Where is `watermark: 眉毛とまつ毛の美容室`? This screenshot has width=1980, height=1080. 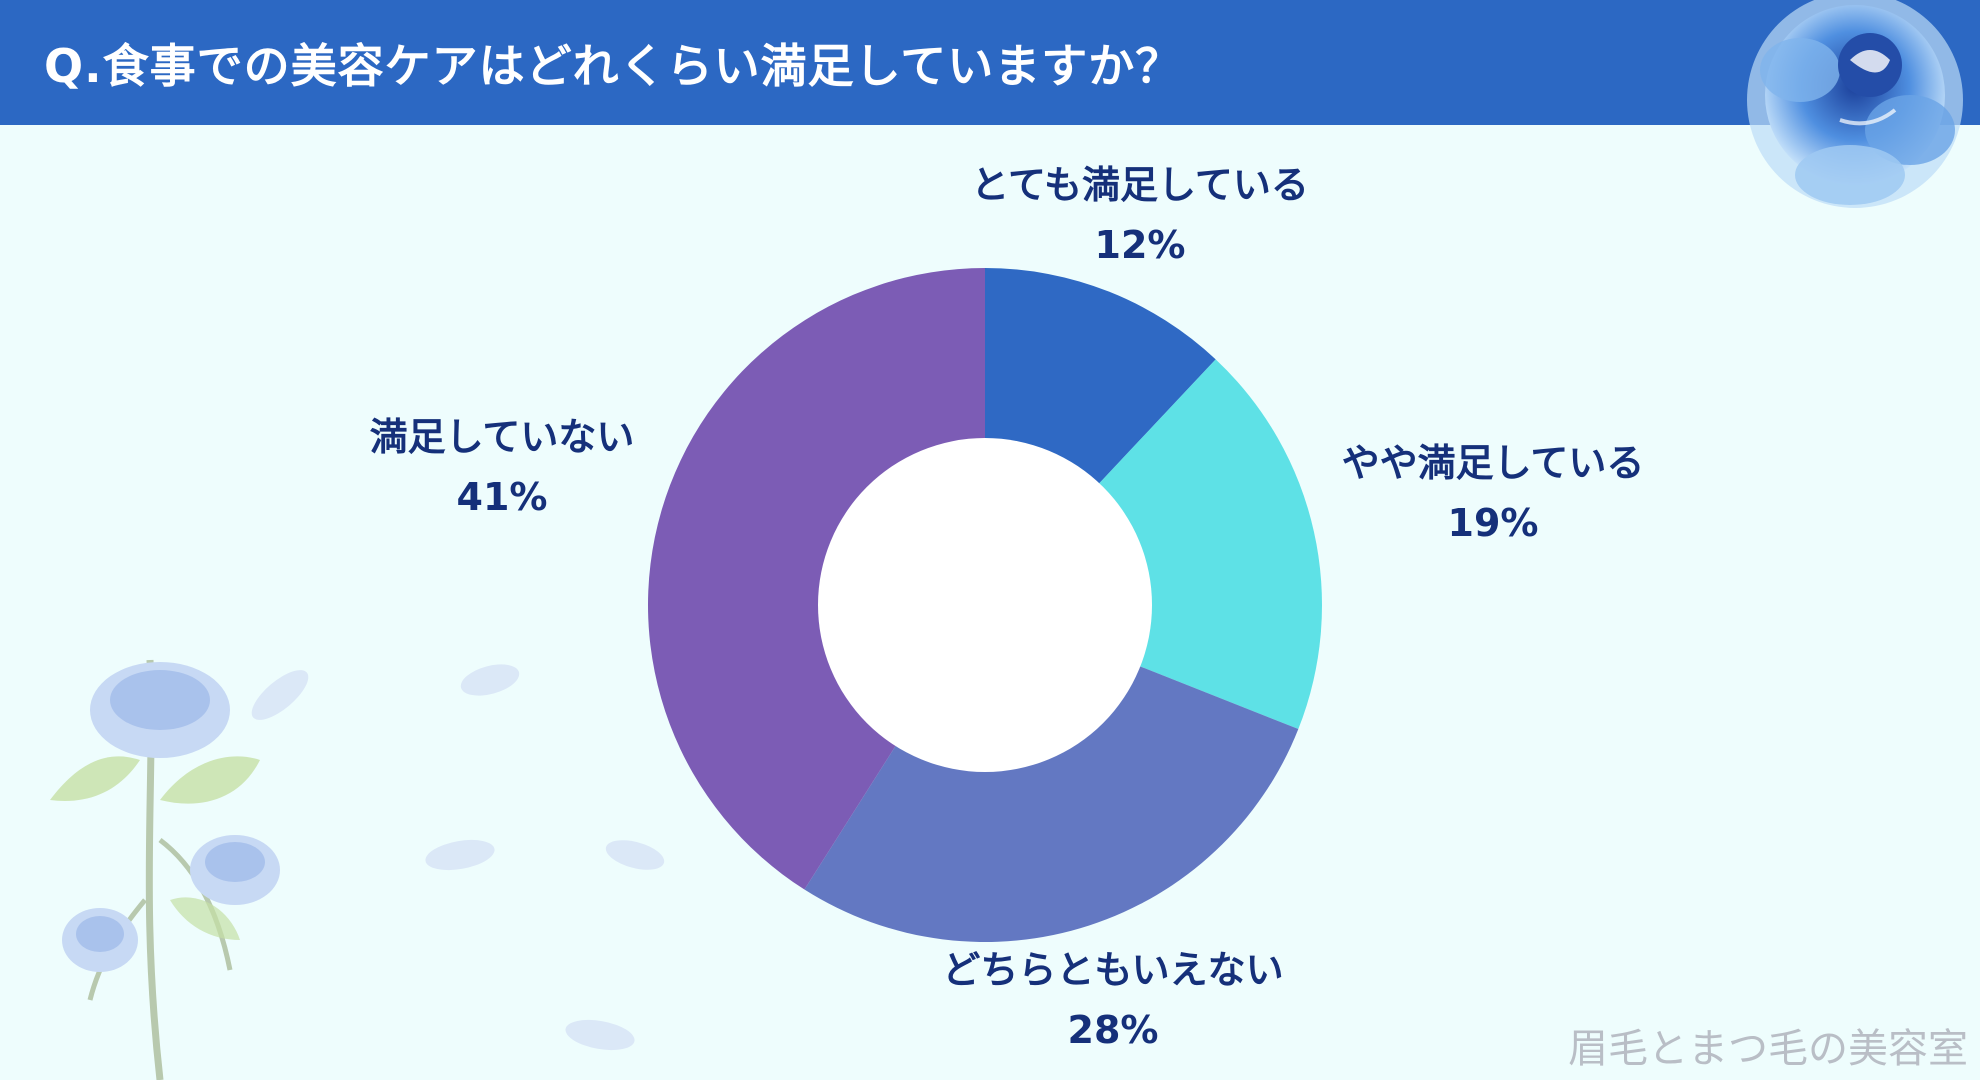 watermark: 眉毛とまつ毛の美容室 is located at coordinates (1768, 1049).